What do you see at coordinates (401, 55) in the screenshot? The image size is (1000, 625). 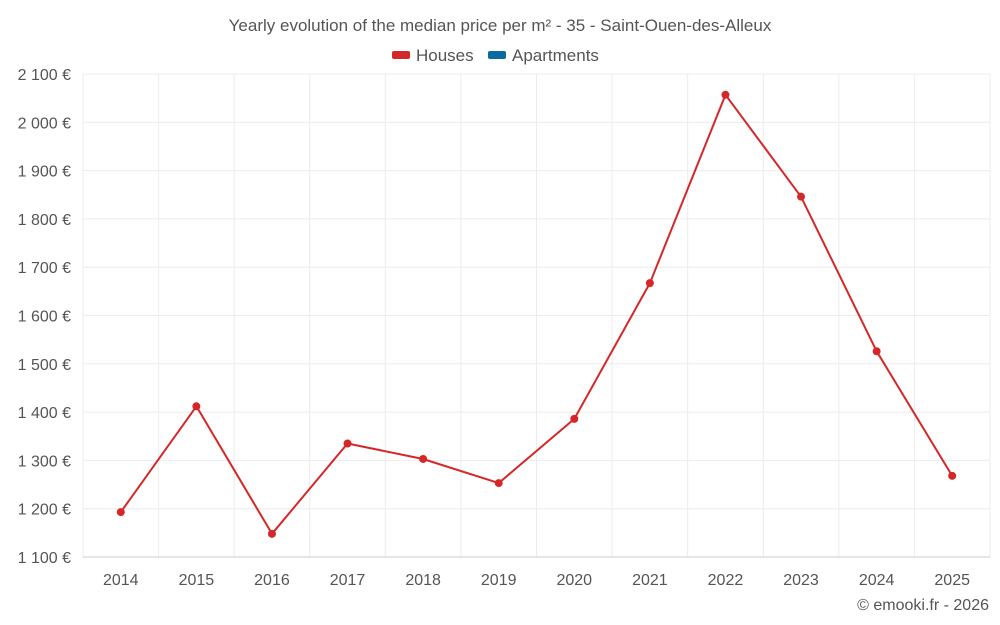 I see `legend-swatch-houses` at bounding box center [401, 55].